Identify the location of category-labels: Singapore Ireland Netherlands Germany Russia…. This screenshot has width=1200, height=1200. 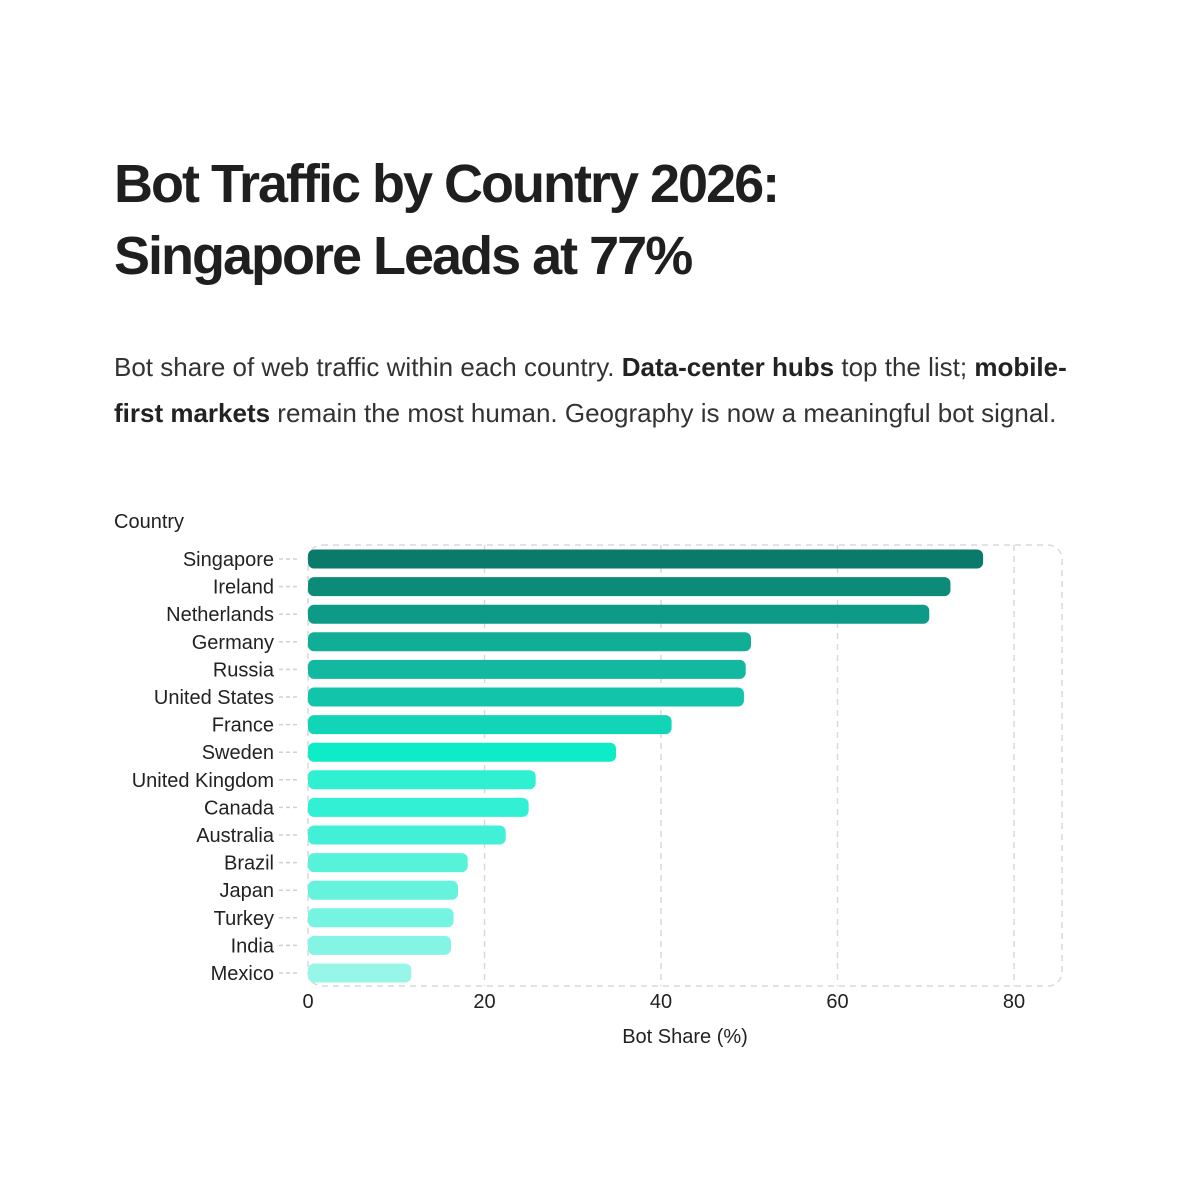
(203, 767).